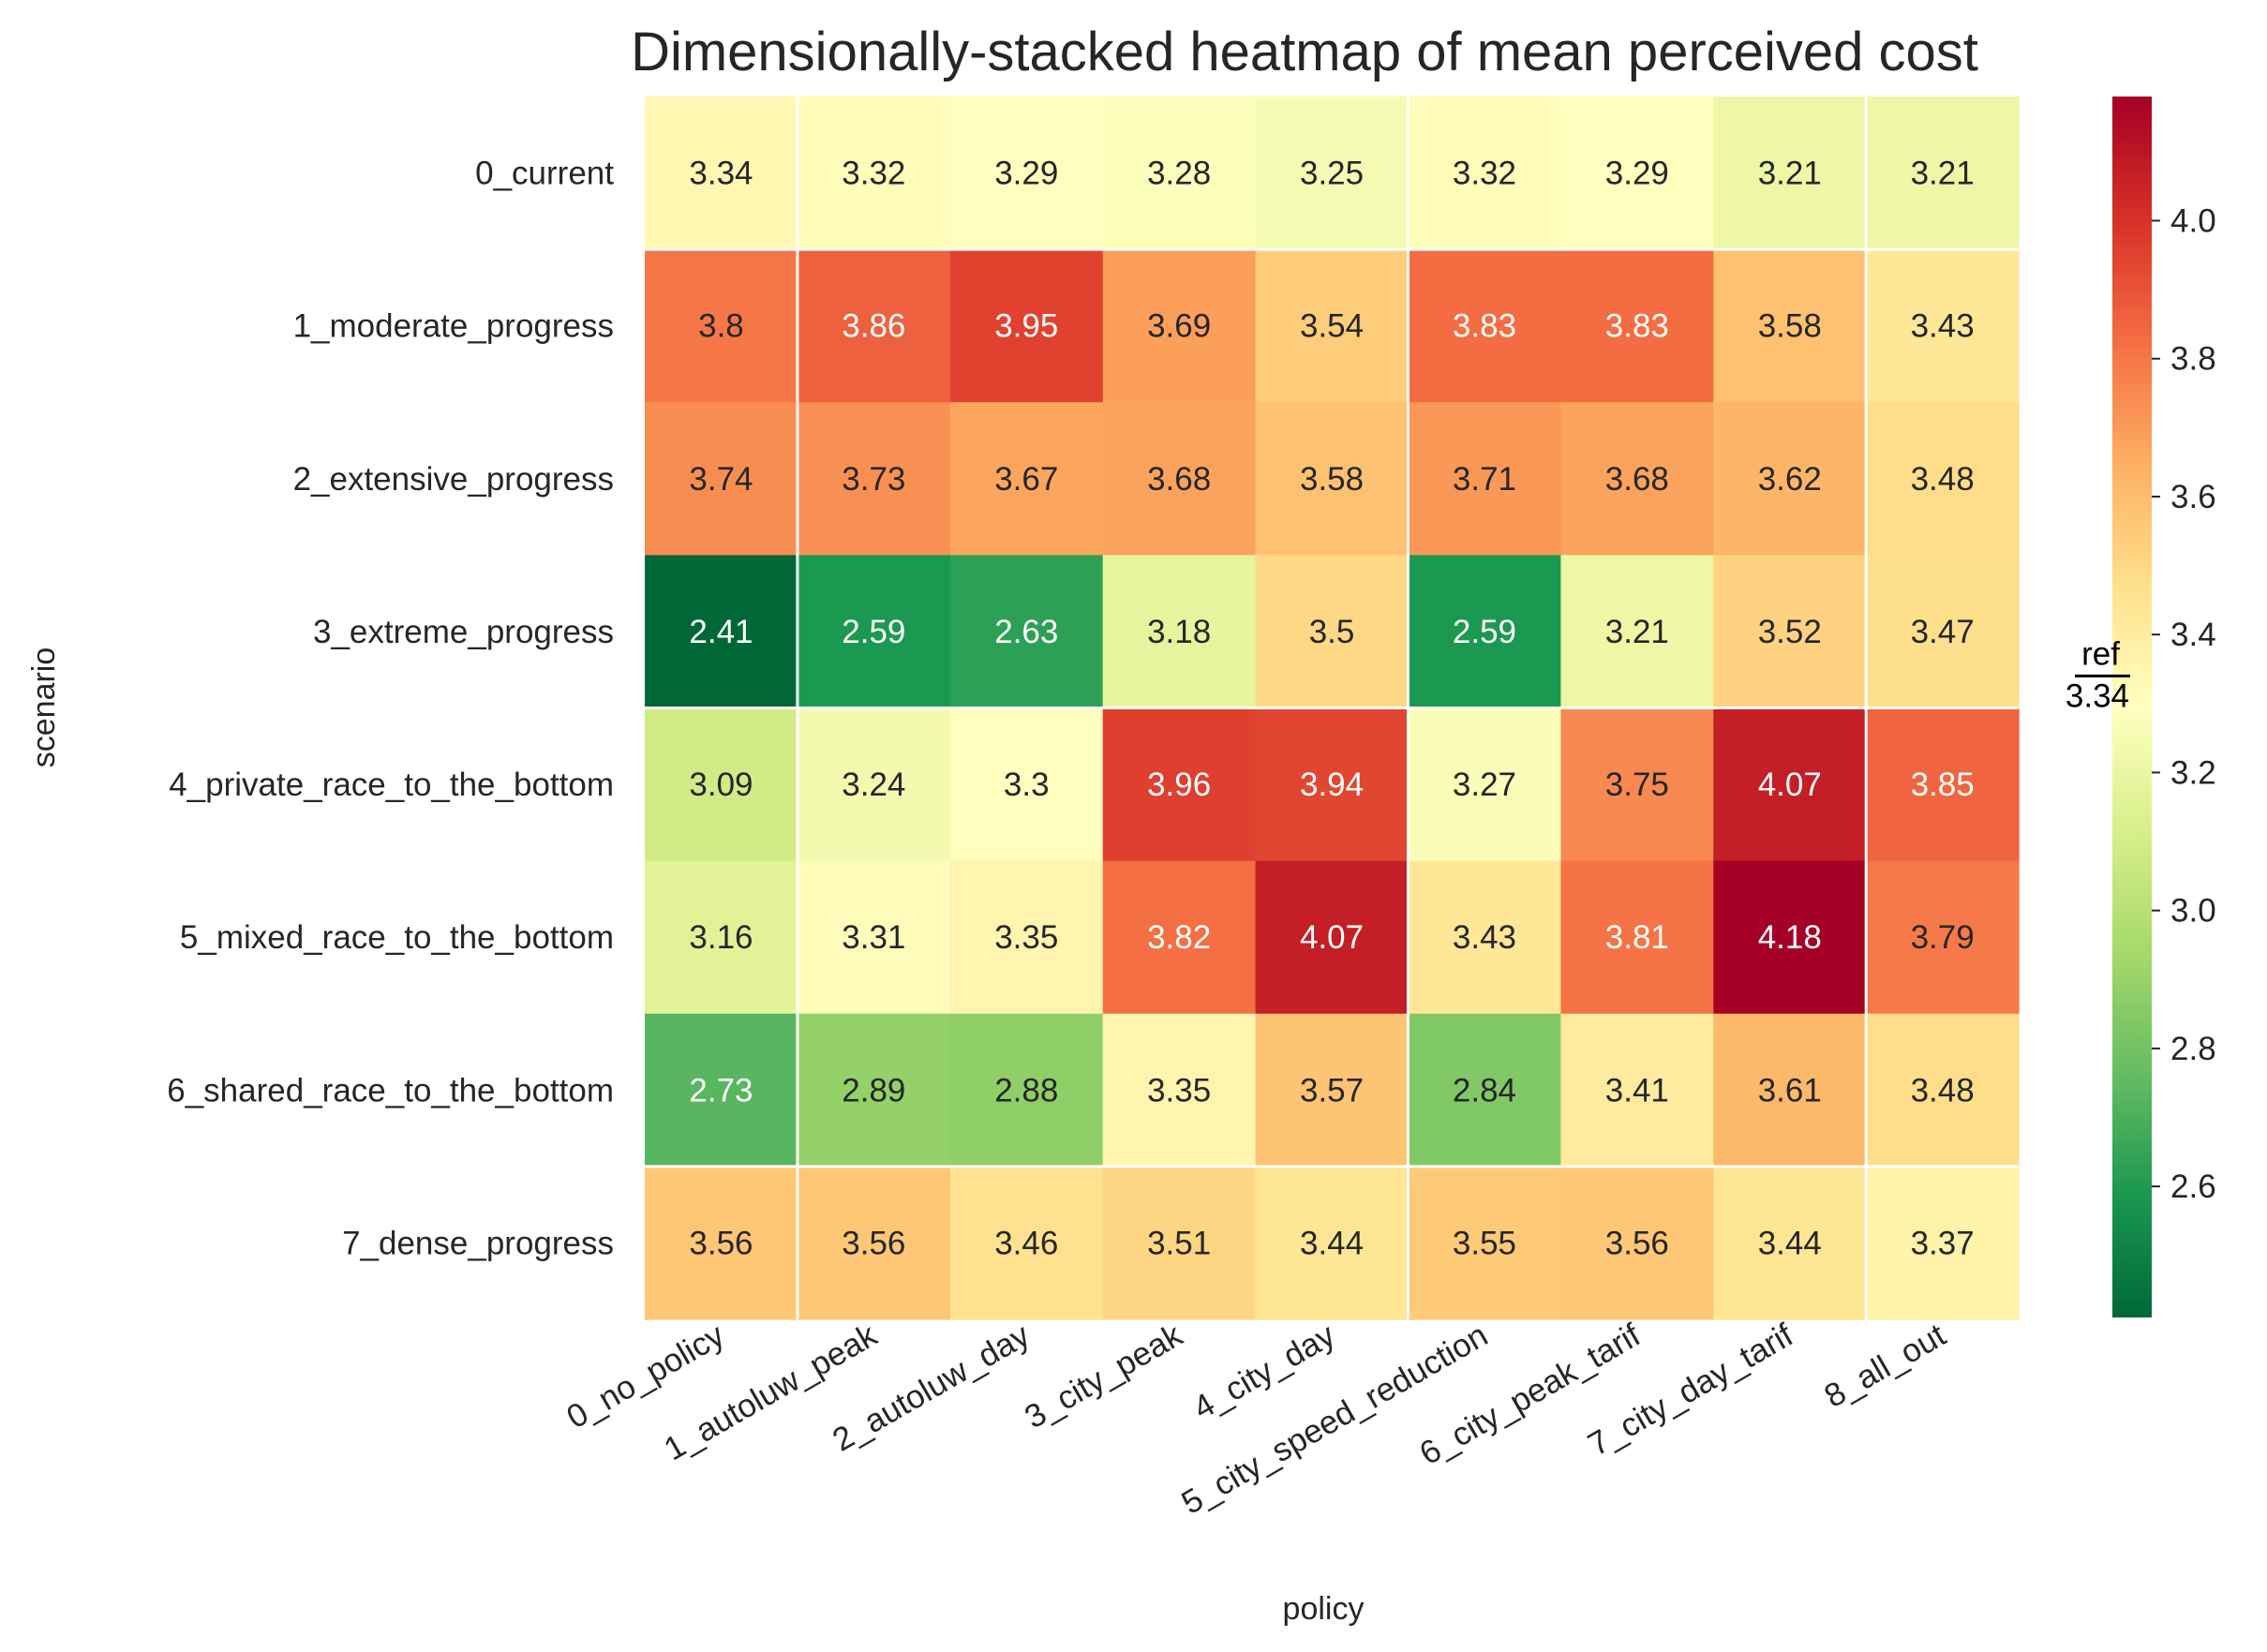 Image resolution: width=2267 pixels, height=1652 pixels. I want to click on cell-value-label: 3.29, so click(1637, 174).